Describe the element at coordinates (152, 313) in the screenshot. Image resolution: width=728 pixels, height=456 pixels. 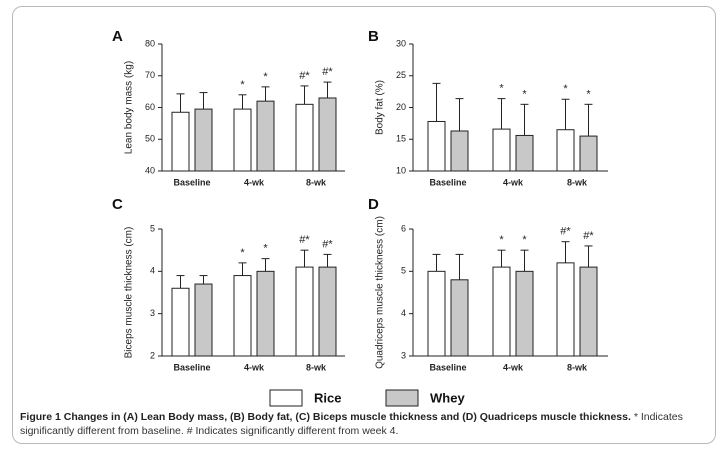
I see `panel-c-y-tick-label: 3` at that location.